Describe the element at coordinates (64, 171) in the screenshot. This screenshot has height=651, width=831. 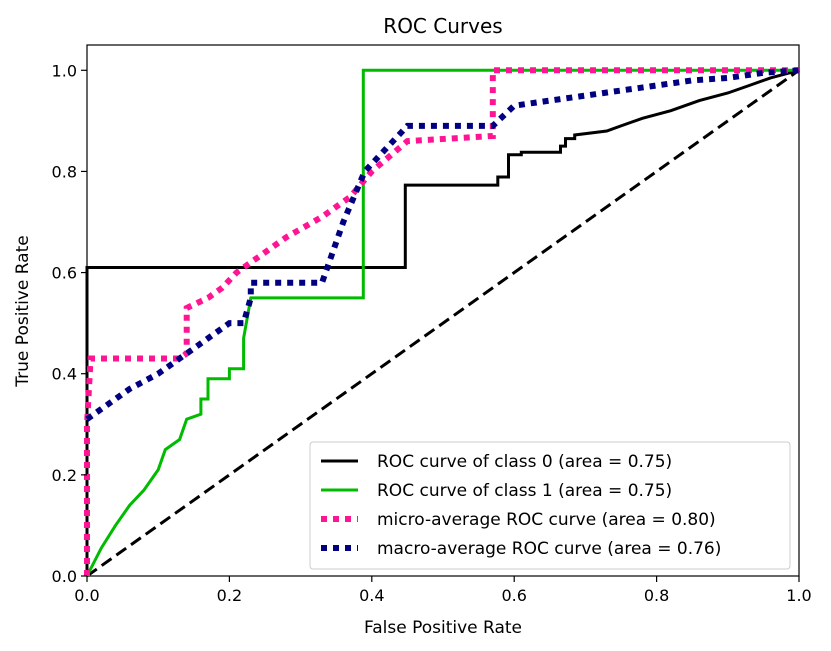
I see `y-tick-label: 0.8` at that location.